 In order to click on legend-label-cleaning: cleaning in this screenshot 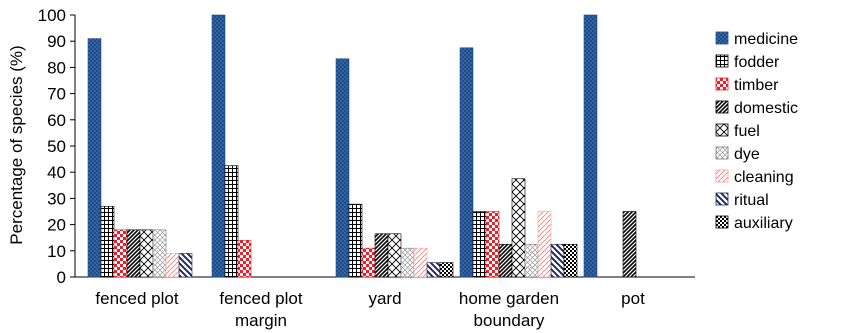, I will do `click(764, 177)`.